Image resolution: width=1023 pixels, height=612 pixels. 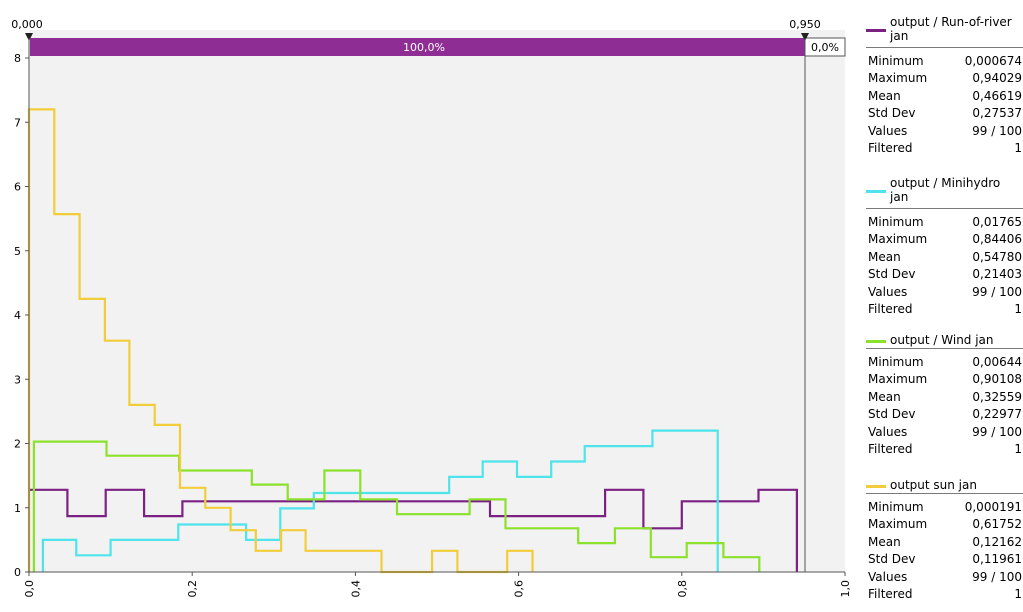 I want to click on stat-row: Maximum 0,90108, so click(x=937, y=379).